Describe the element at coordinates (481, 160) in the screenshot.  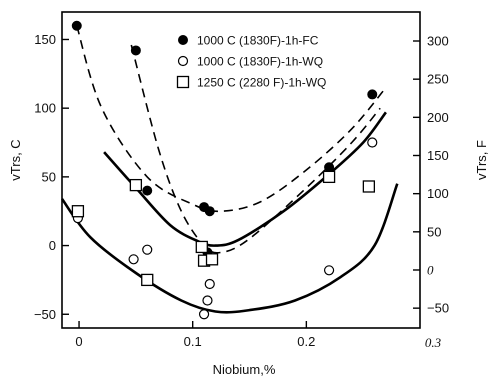
I see `y-right-axis-title: vTrs, F` at that location.